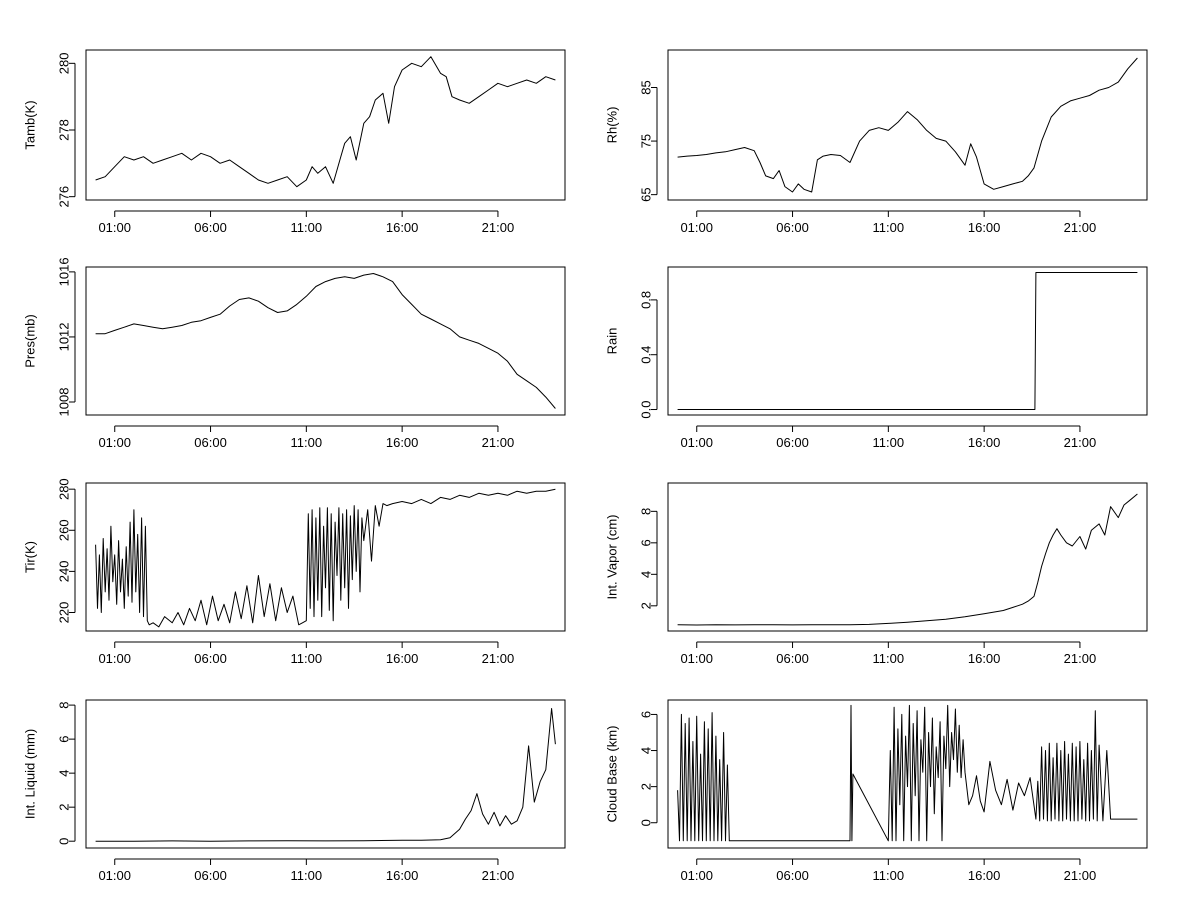  I want to click on y-tick-label: 0.8, so click(646, 300).